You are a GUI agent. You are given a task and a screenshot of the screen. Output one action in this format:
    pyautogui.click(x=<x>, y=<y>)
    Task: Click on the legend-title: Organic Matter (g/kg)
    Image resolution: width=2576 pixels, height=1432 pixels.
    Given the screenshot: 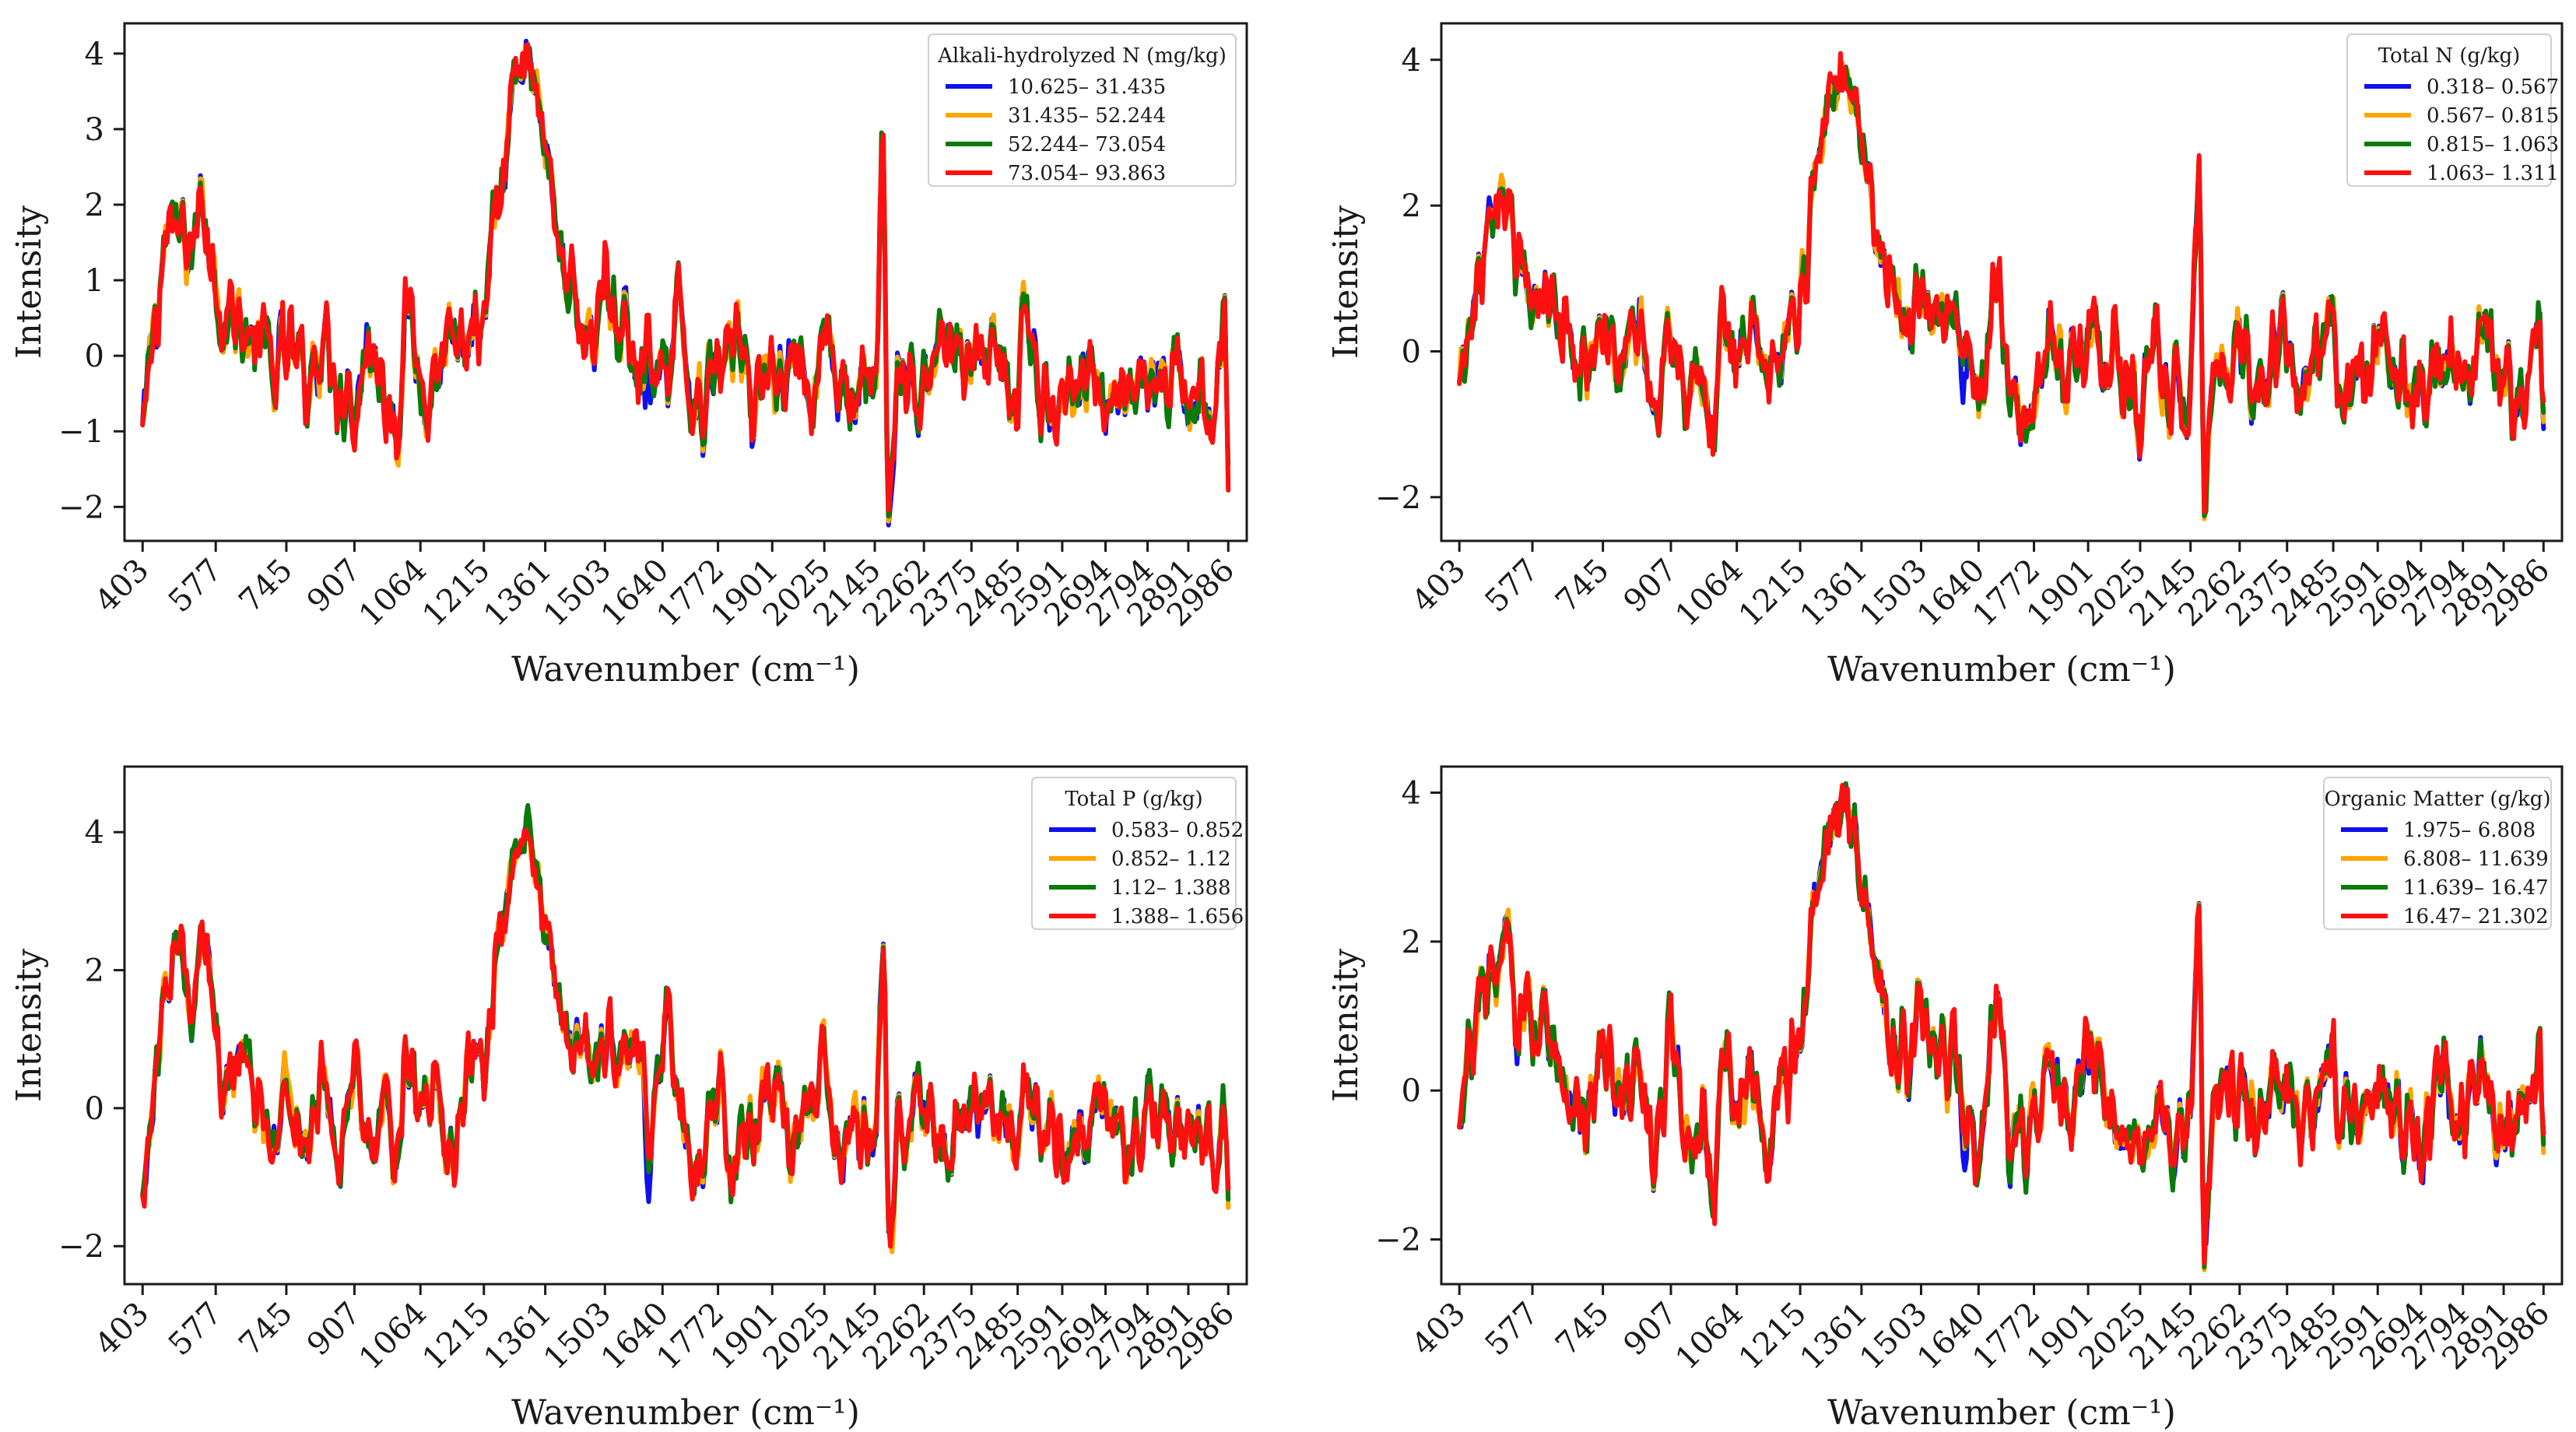 What is the action you would take?
    pyautogui.click(x=2438, y=799)
    